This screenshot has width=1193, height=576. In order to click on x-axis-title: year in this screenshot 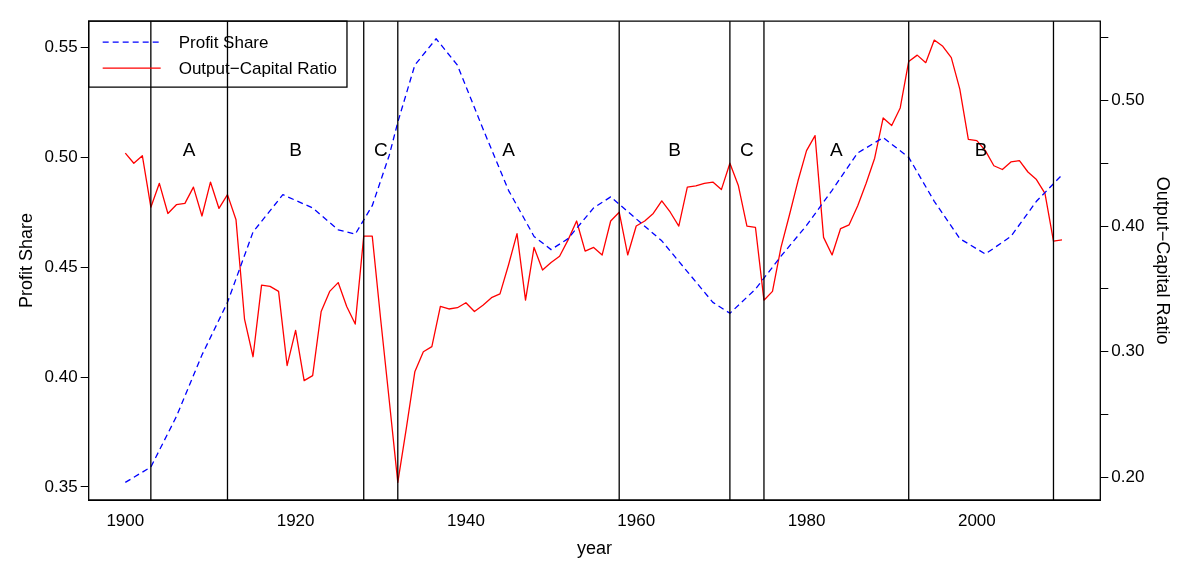, I will do `click(594, 548)`.